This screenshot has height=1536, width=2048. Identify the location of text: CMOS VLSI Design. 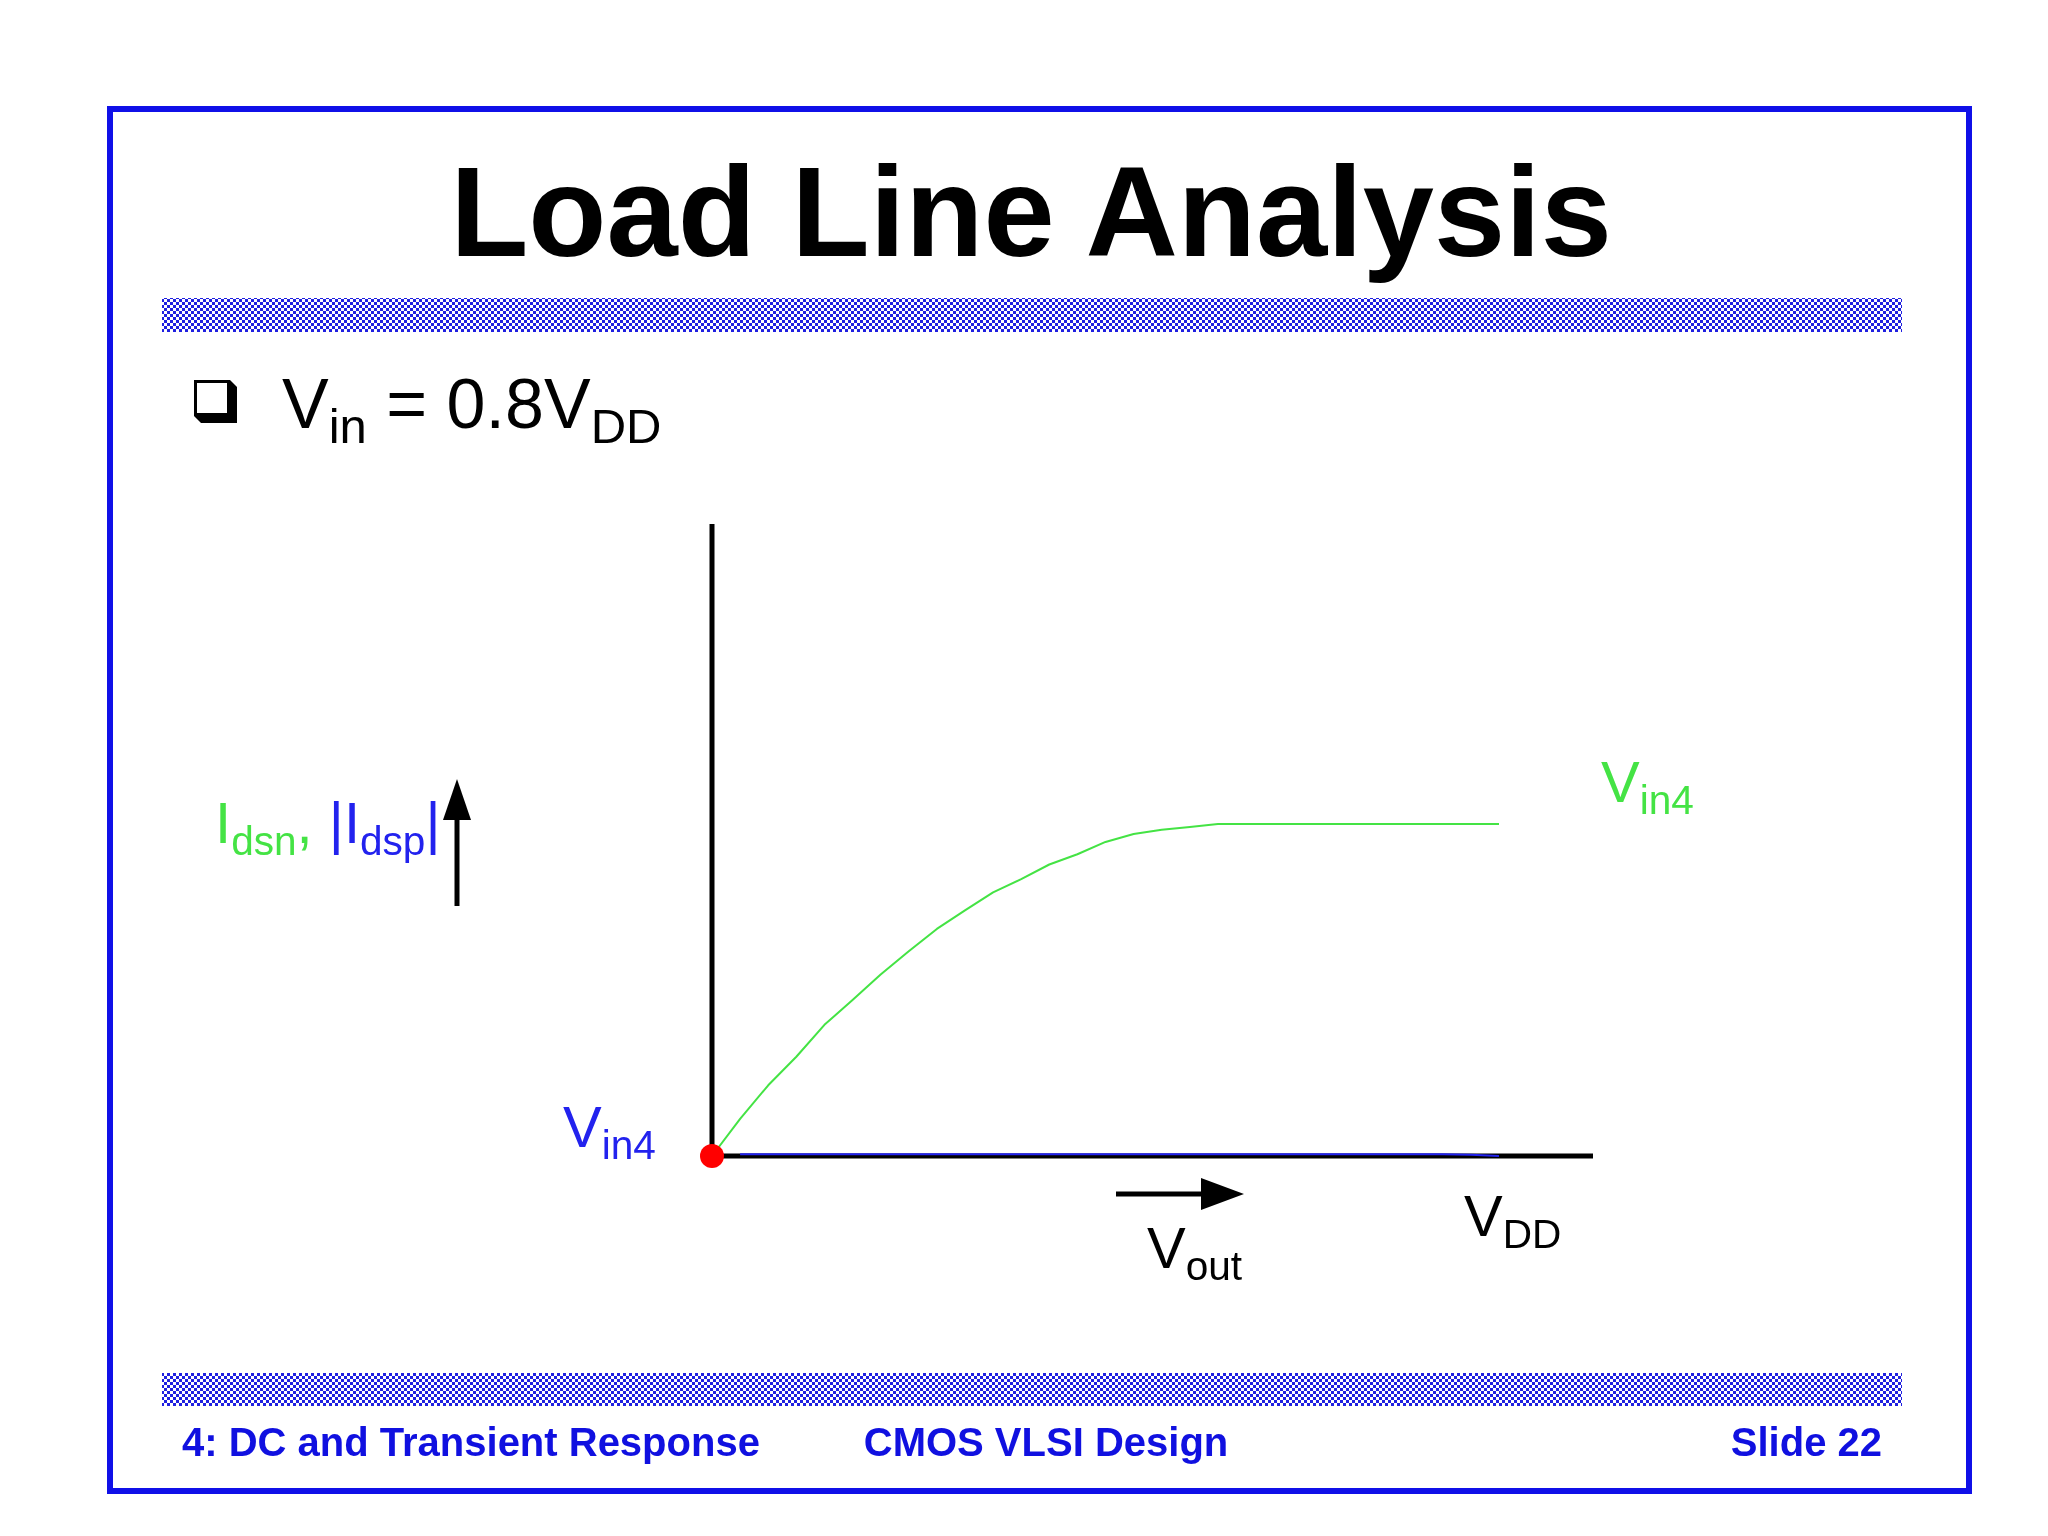
(1046, 1442).